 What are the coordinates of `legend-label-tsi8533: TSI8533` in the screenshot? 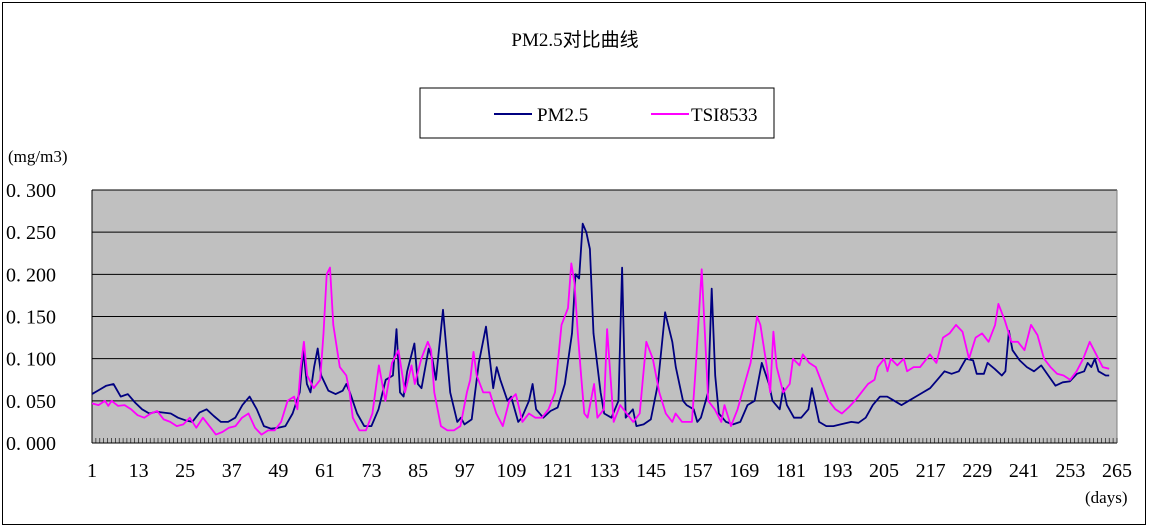 It's located at (724, 115).